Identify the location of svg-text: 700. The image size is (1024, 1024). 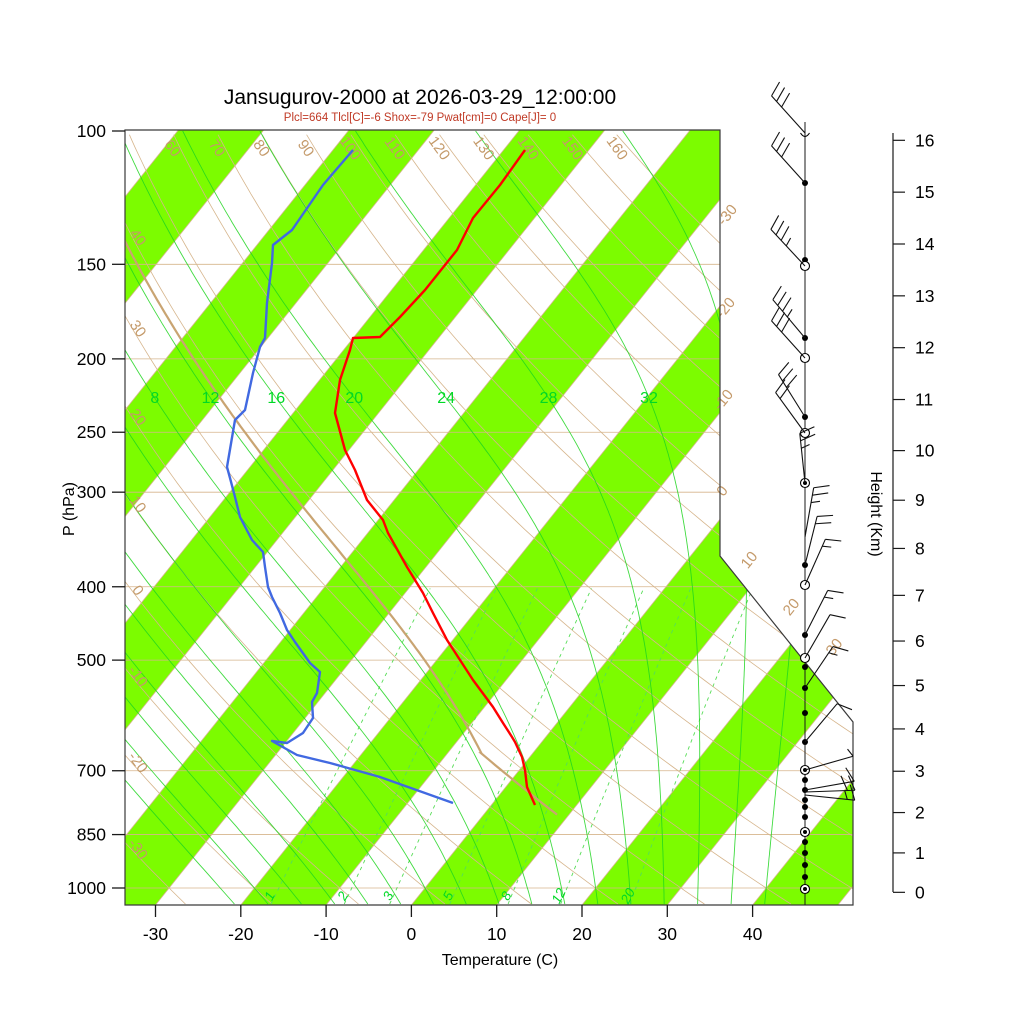
(91, 771).